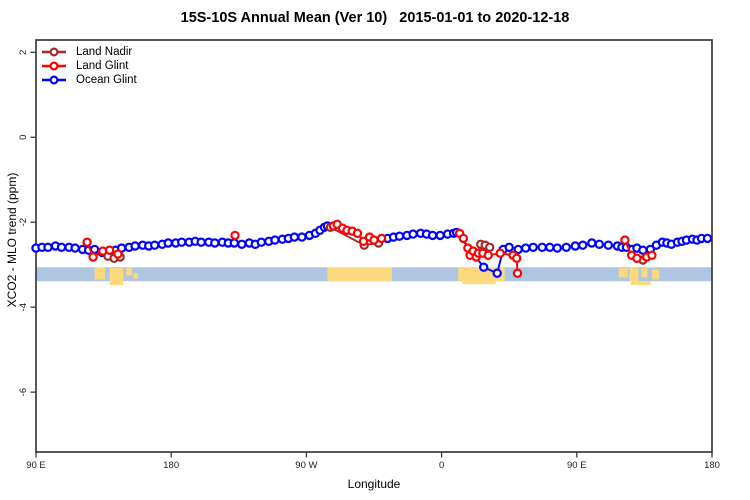 This screenshot has width=750, height=500. Describe the element at coordinates (54, 66) in the screenshot. I see `land-glint-marker-icon` at that location.